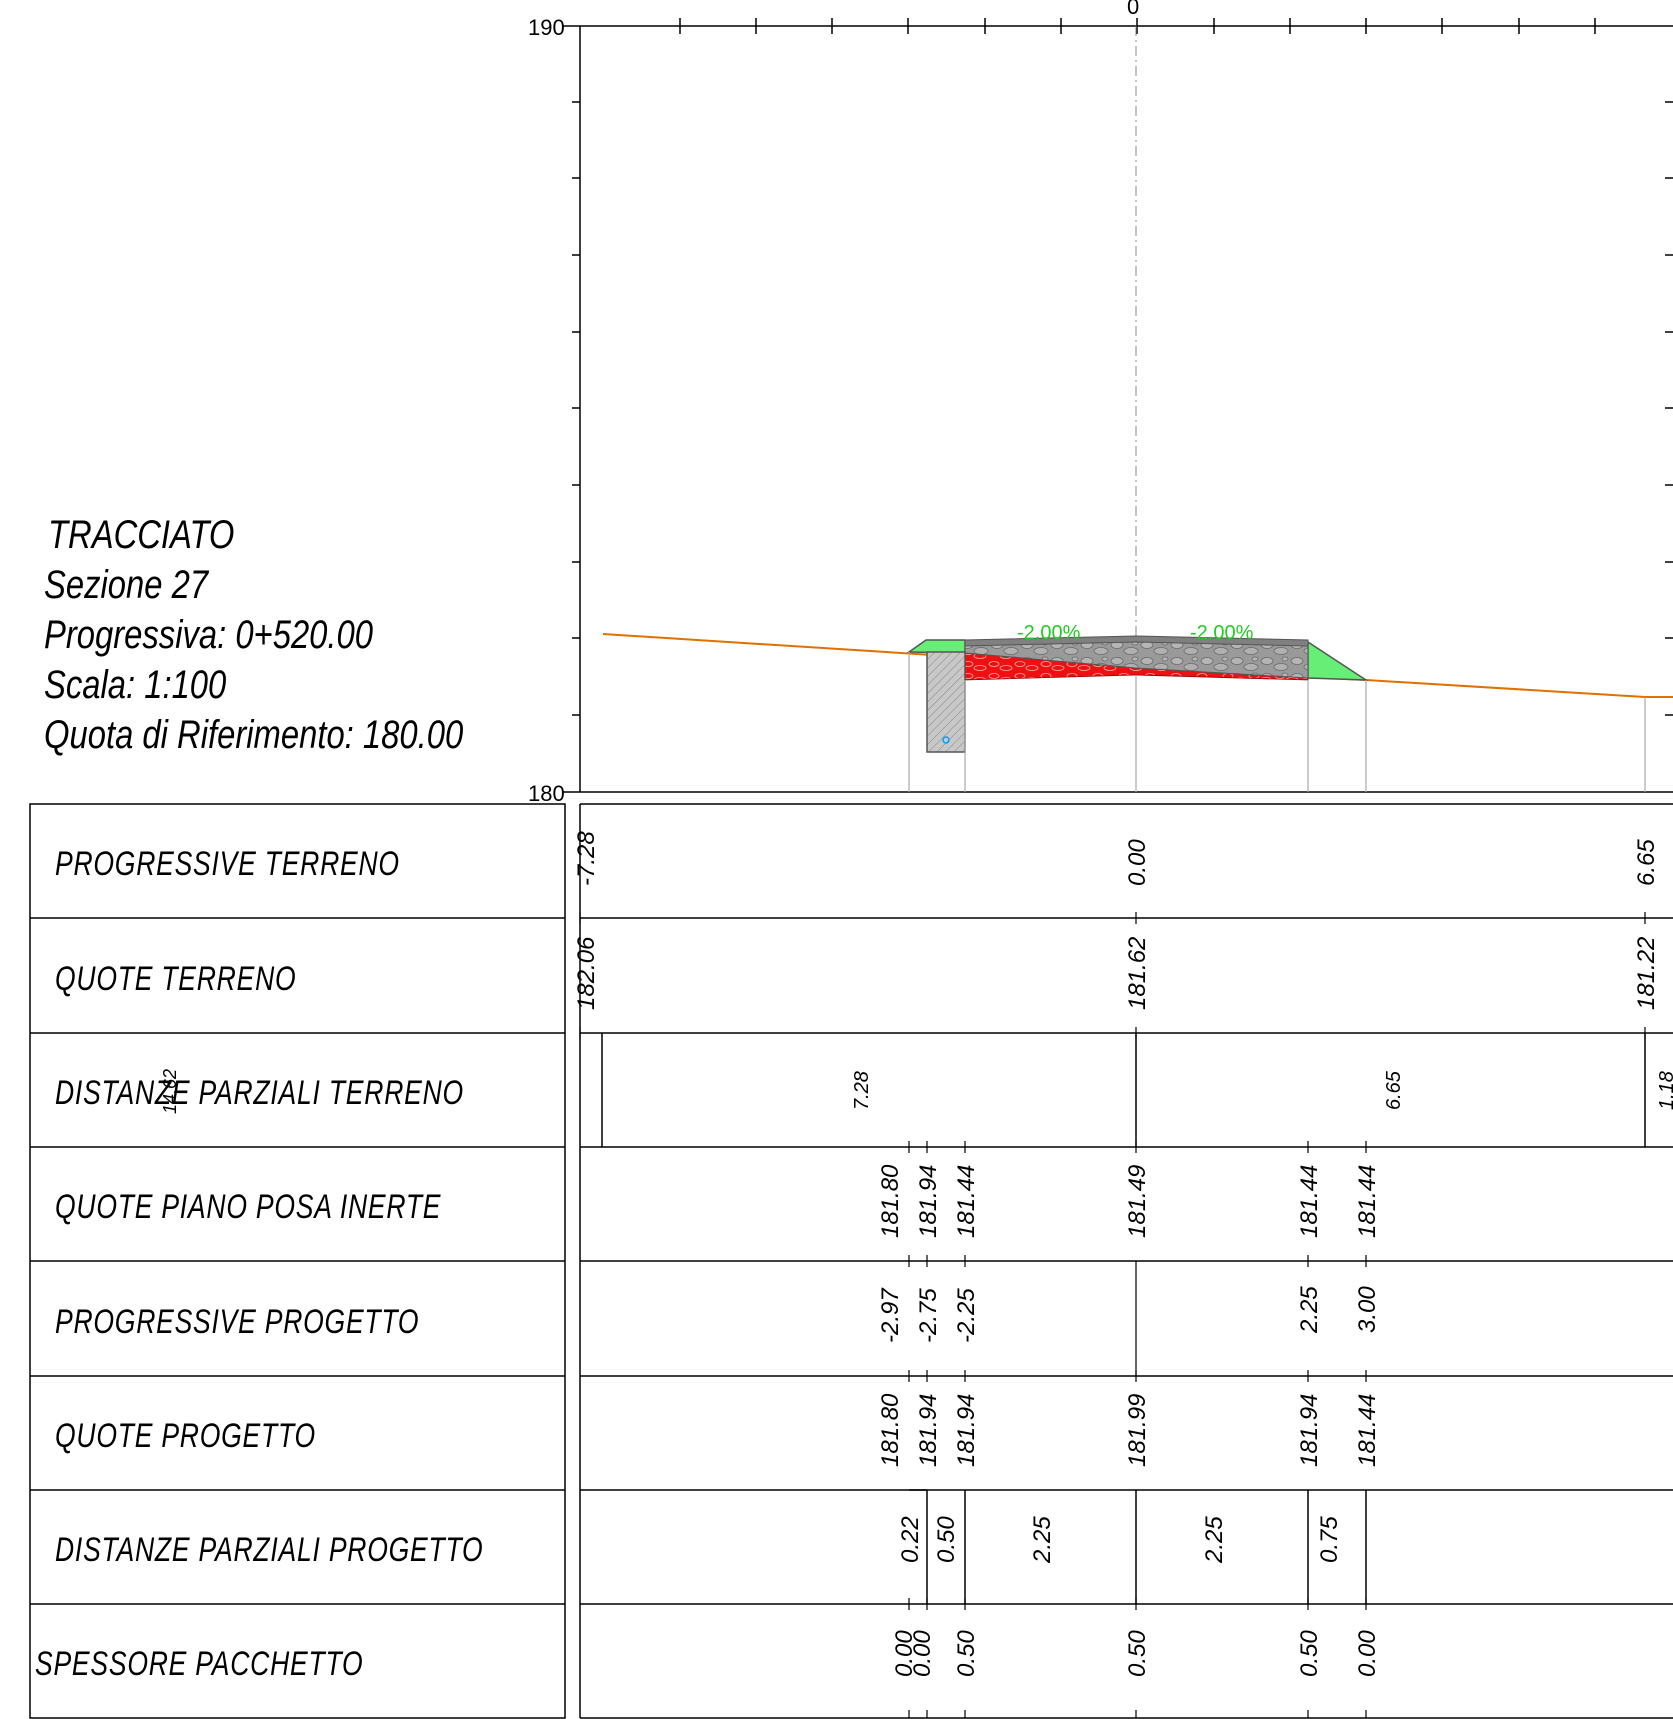 This screenshot has height=1719, width=1673. I want to click on value-dist-terreno-1: 14.62, so click(170, 1091).